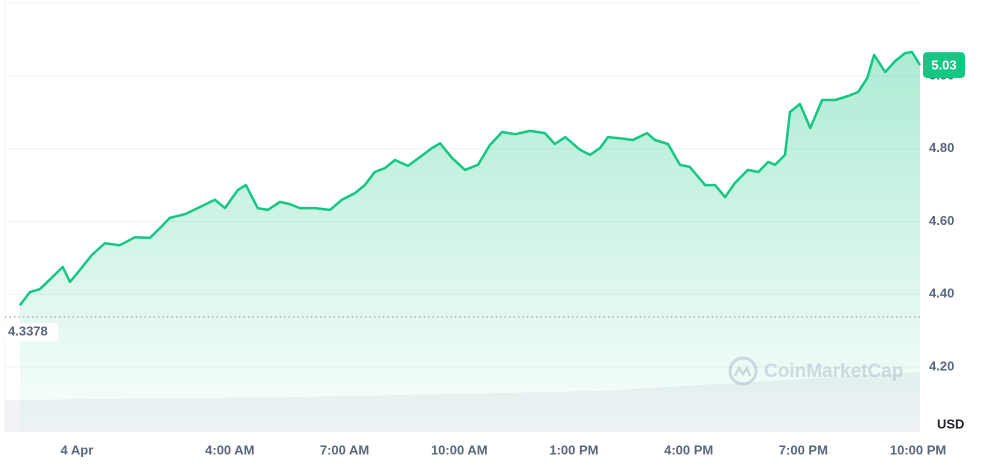 This screenshot has height=468, width=983. What do you see at coordinates (918, 449) in the screenshot?
I see `x-tick-label: 10:00 PM` at bounding box center [918, 449].